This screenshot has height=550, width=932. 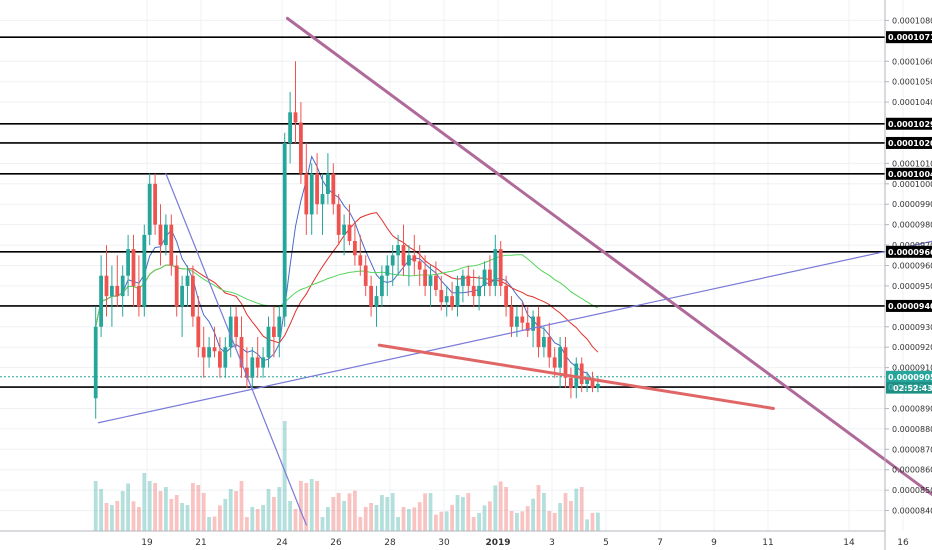 I want to click on level-badge-label: 0.00010049, so click(x=910, y=174).